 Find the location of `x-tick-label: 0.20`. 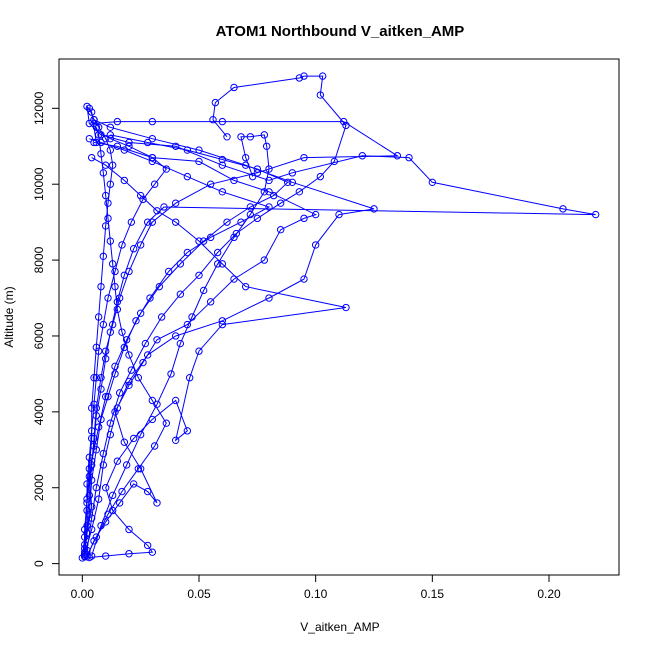

x-tick-label: 0.20 is located at coordinates (549, 594).